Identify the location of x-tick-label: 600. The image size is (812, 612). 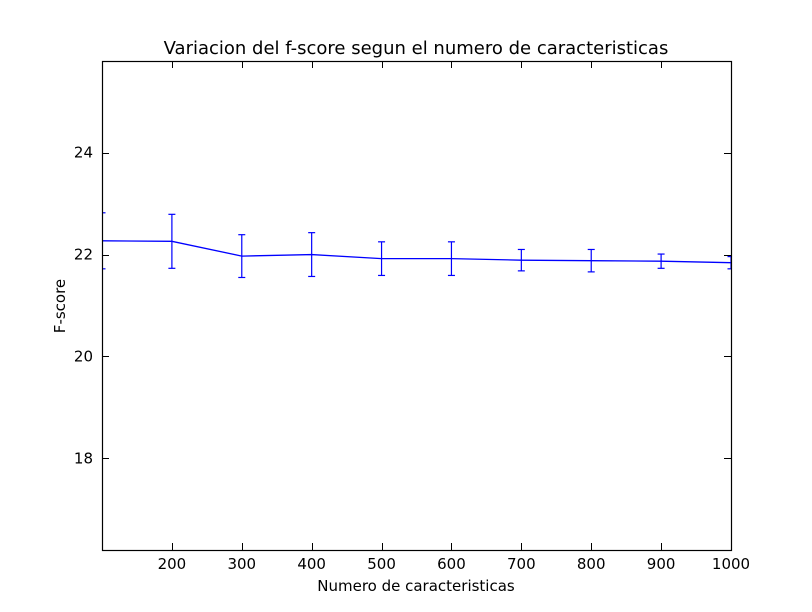
(451, 564).